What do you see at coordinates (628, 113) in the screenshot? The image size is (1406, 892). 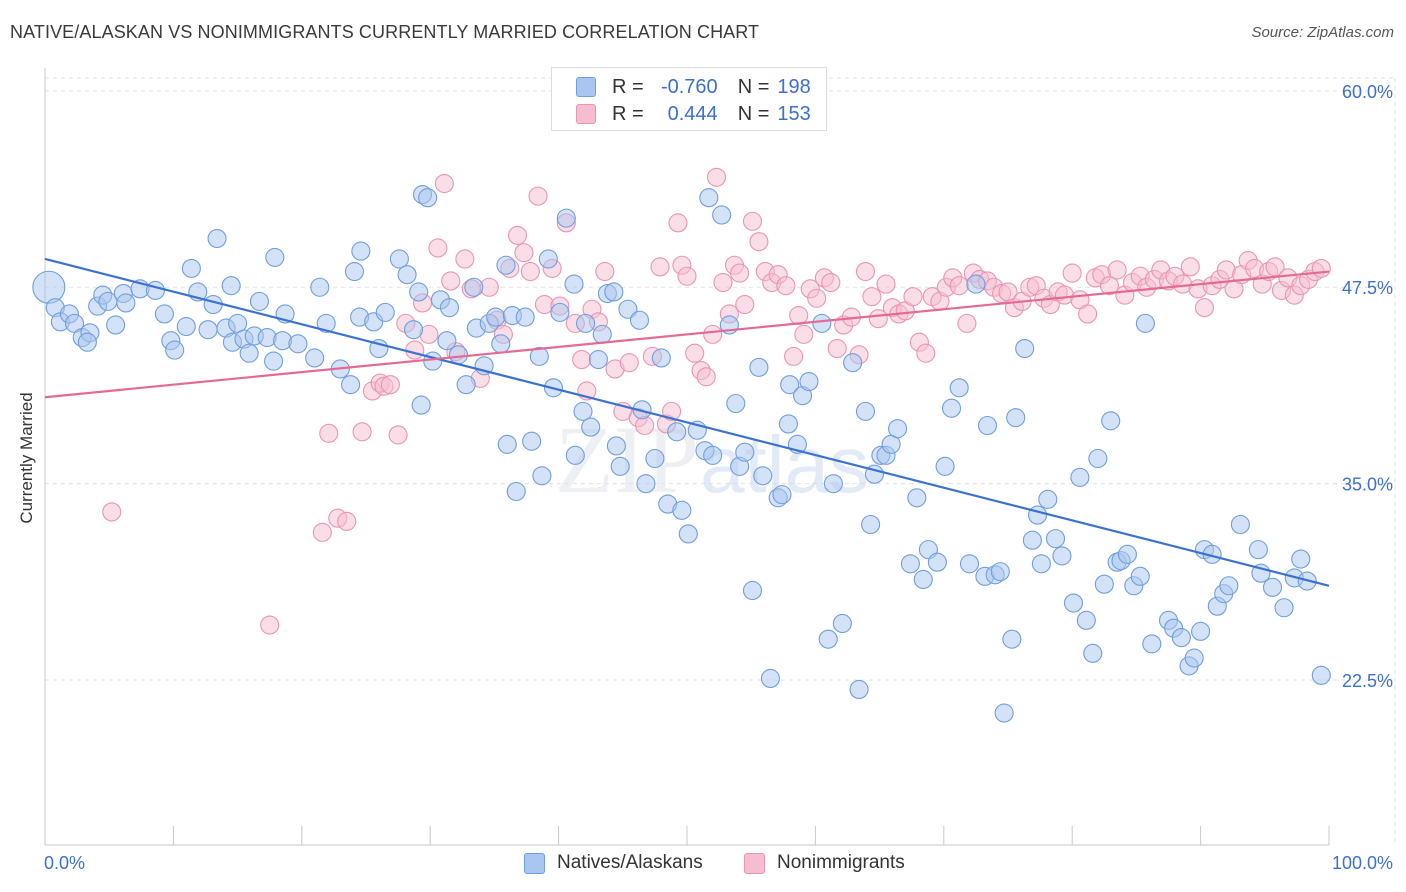 I see `r-label: R =` at bounding box center [628, 113].